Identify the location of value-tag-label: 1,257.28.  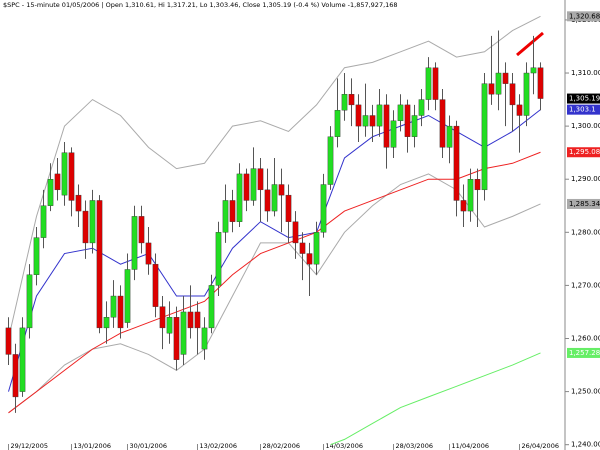
(584, 353).